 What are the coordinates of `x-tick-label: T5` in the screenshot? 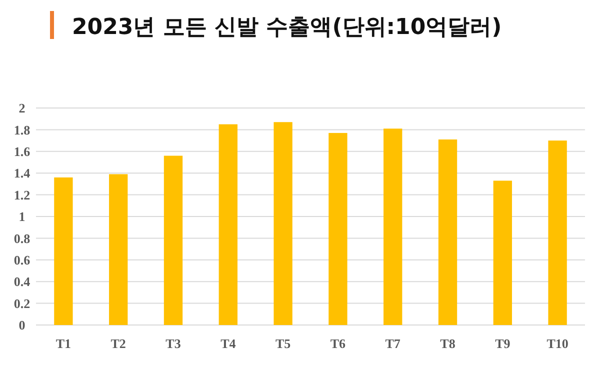 It's located at (283, 343).